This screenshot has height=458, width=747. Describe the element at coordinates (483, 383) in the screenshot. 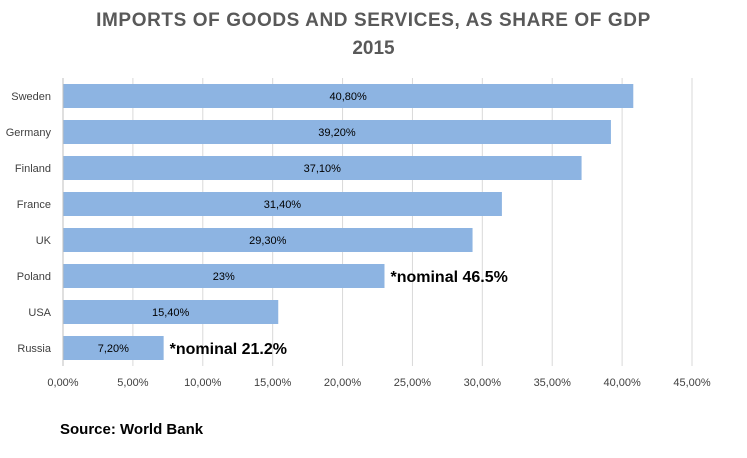

I see `x-tick-label: 30,00%` at that location.